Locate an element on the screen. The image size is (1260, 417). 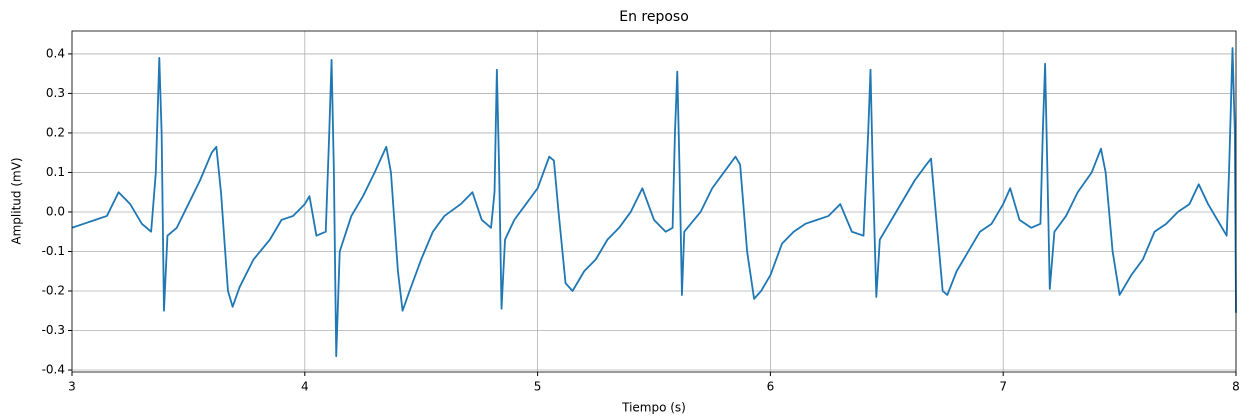
y-tick-label: 0.0 is located at coordinates (55, 211).